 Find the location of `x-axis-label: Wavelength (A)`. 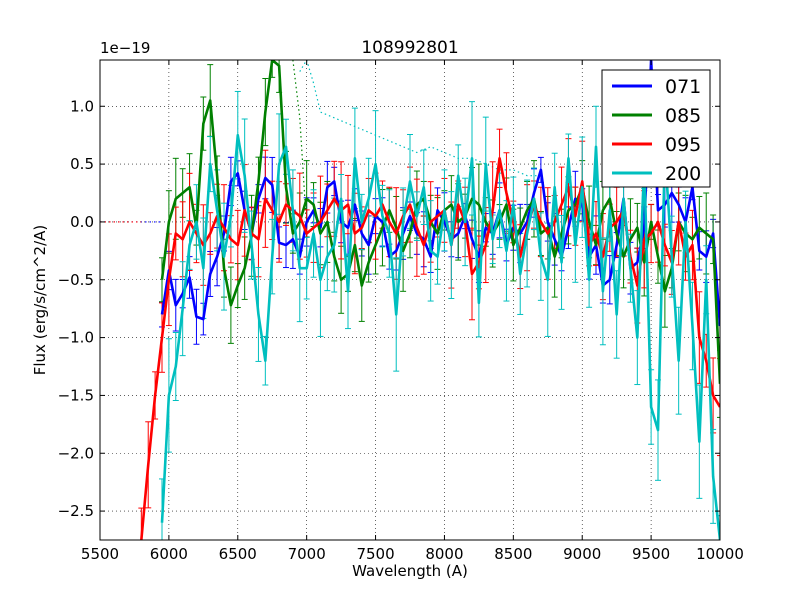

x-axis-label: Wavelength (A) is located at coordinates (410, 571).